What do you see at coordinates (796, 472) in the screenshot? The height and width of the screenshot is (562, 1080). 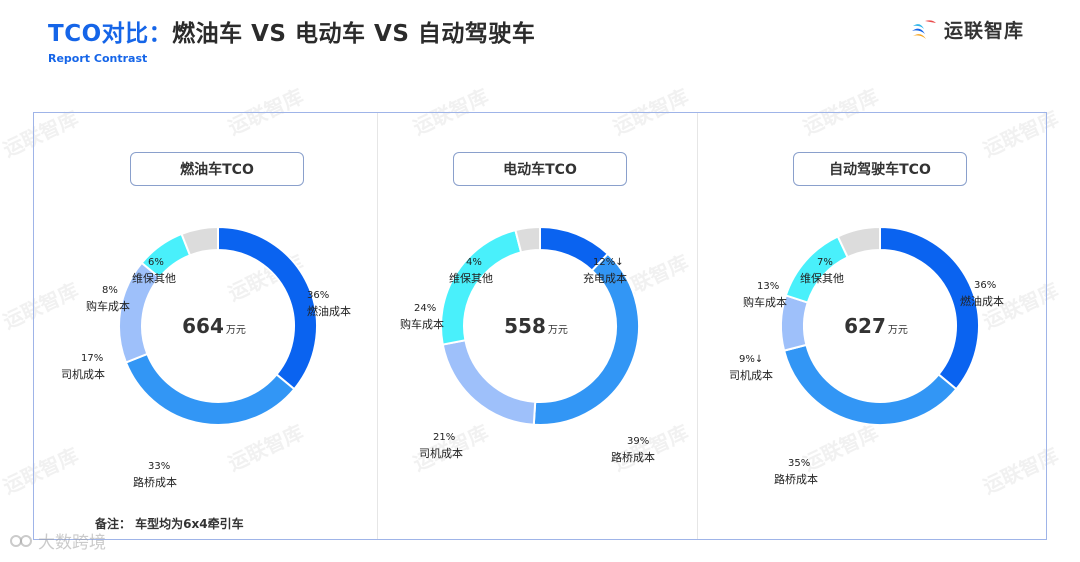 I see `slice-label: 35% 路桥成本` at bounding box center [796, 472].